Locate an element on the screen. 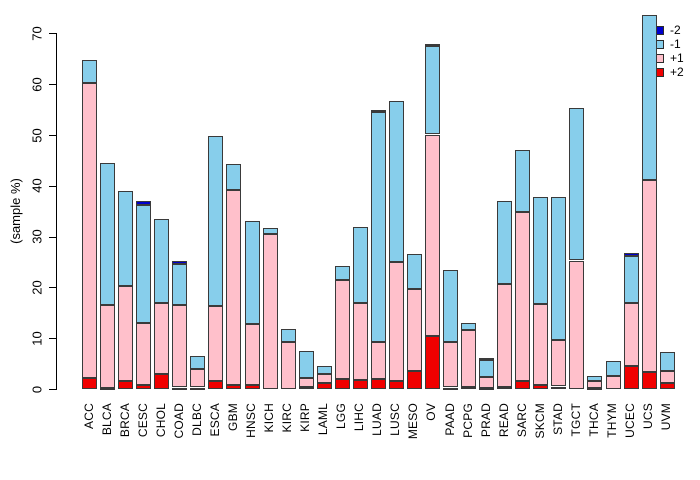 This screenshot has width=700, height=480. bar-lusc-seg-plus1 is located at coordinates (396, 321).